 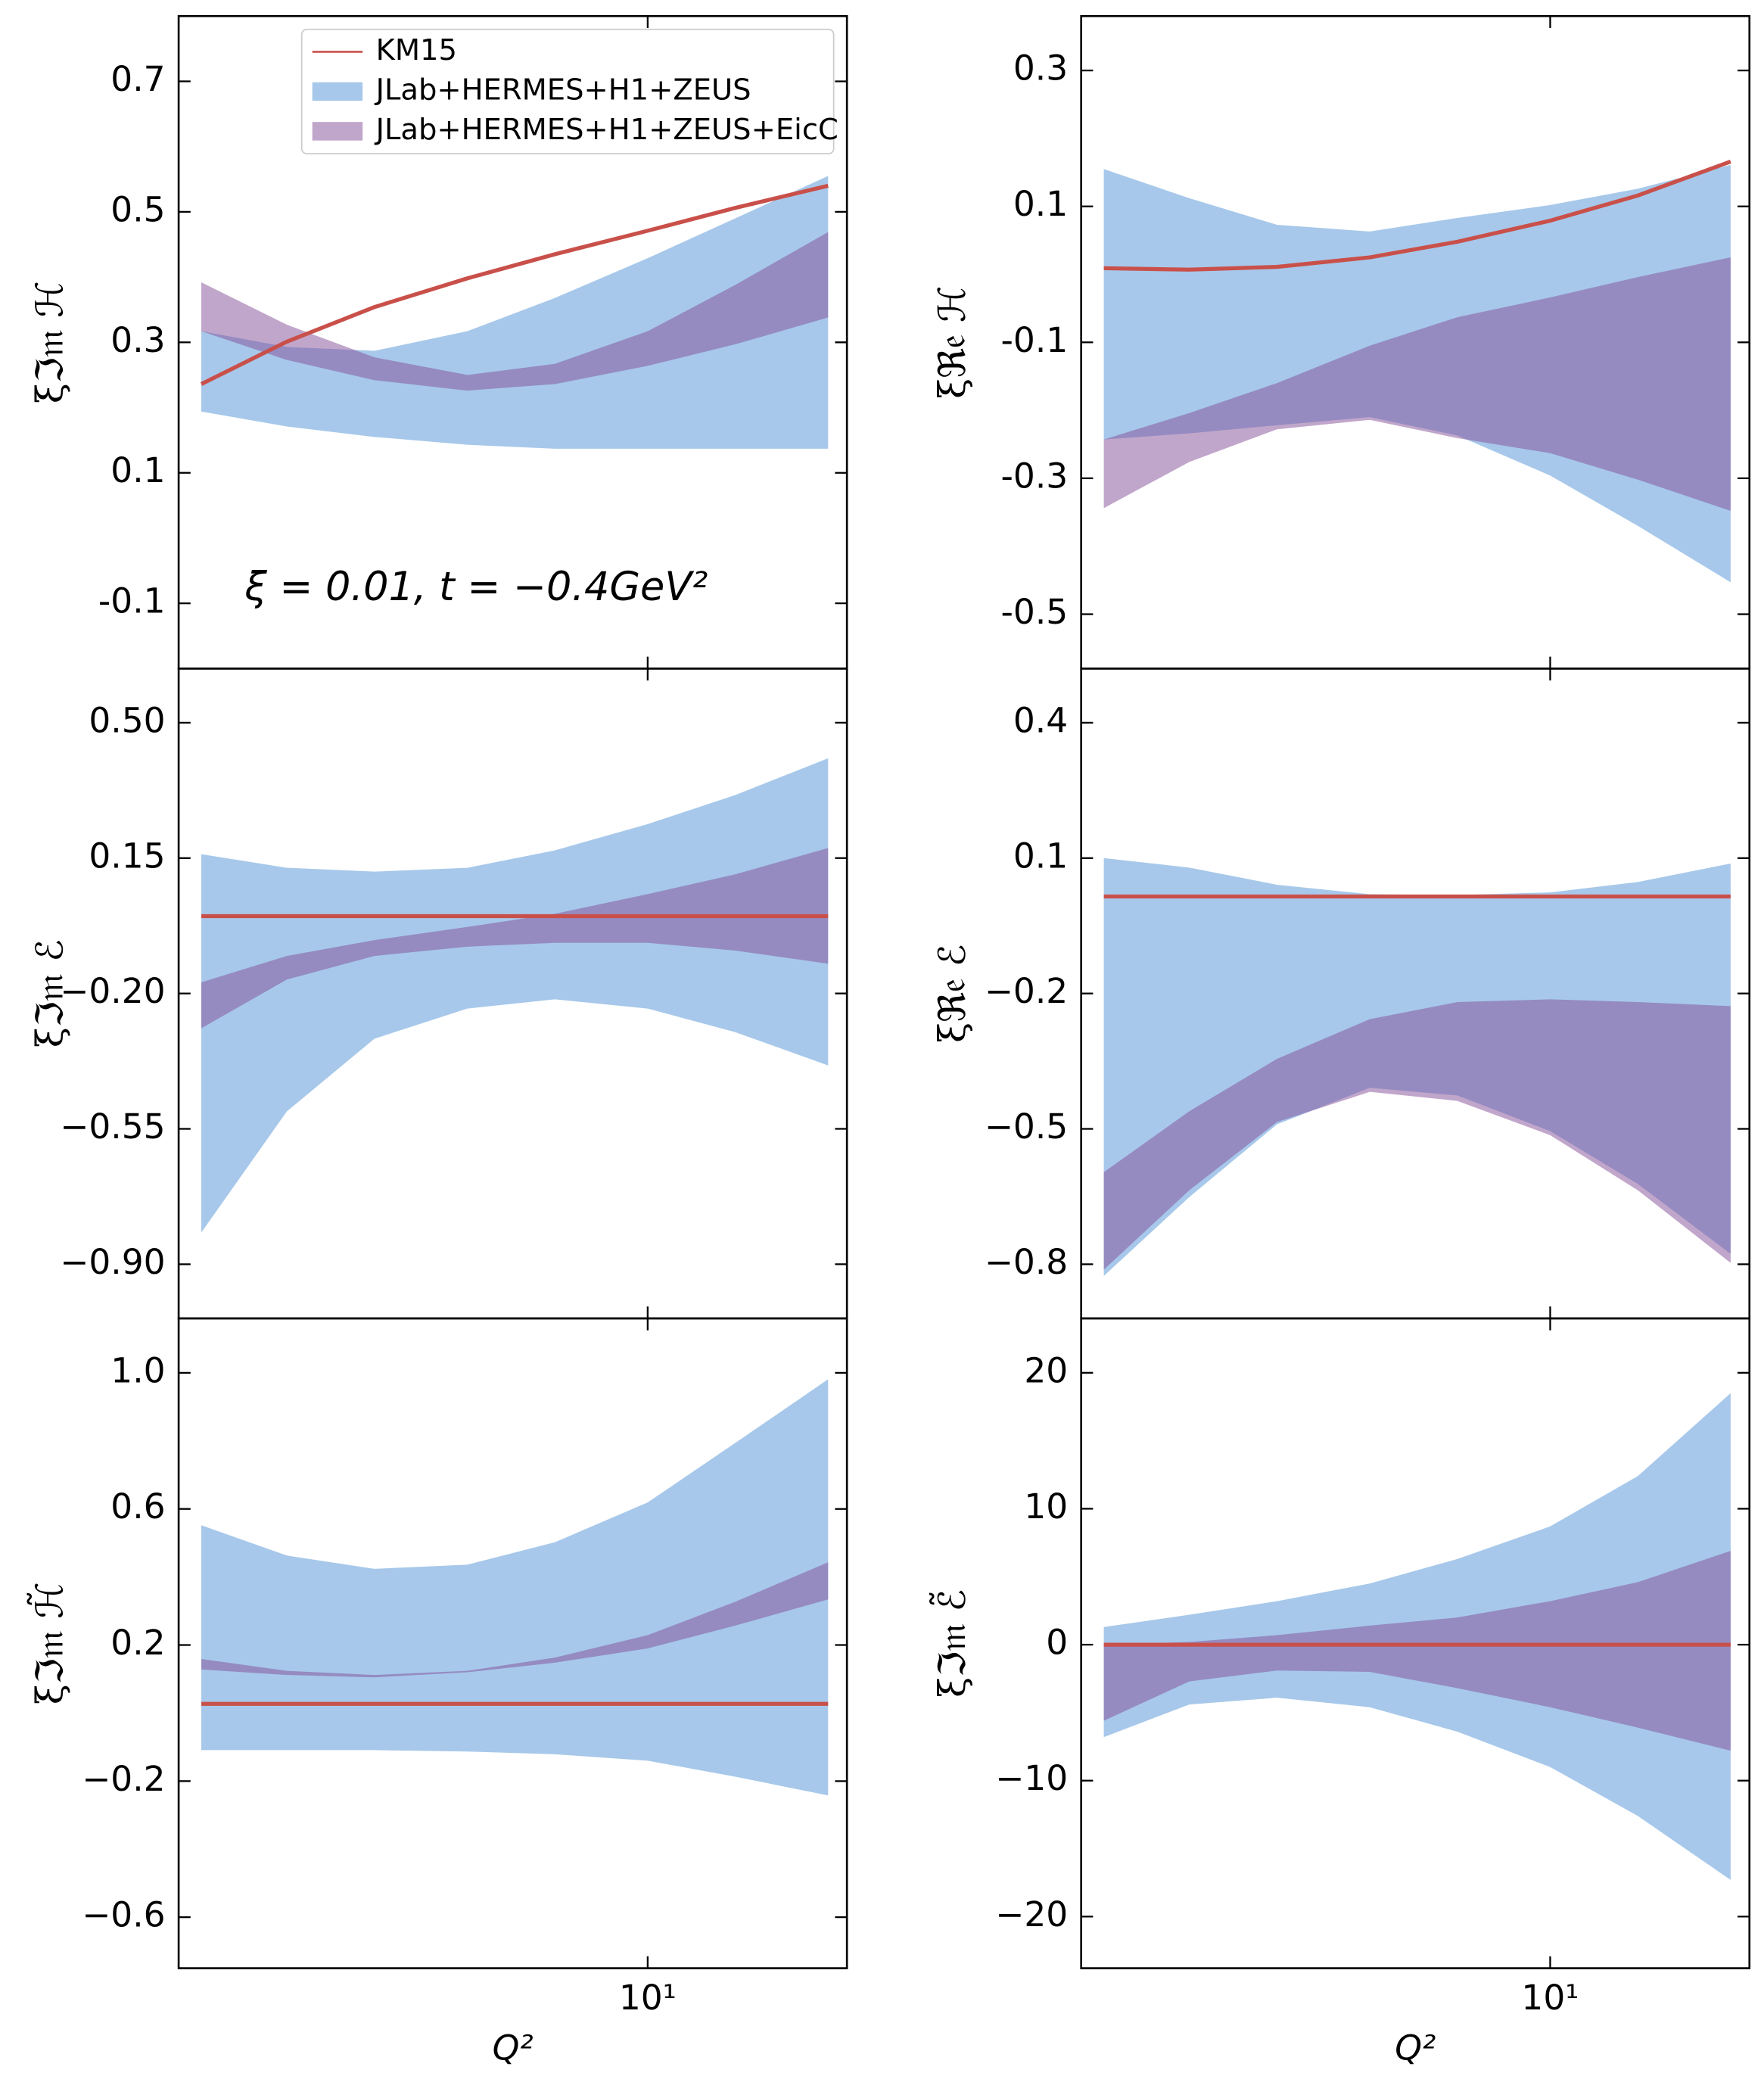 What do you see at coordinates (563, 90) in the screenshot?
I see `legend-label: JLab+HERMES+H1+ZEUS` at bounding box center [563, 90].